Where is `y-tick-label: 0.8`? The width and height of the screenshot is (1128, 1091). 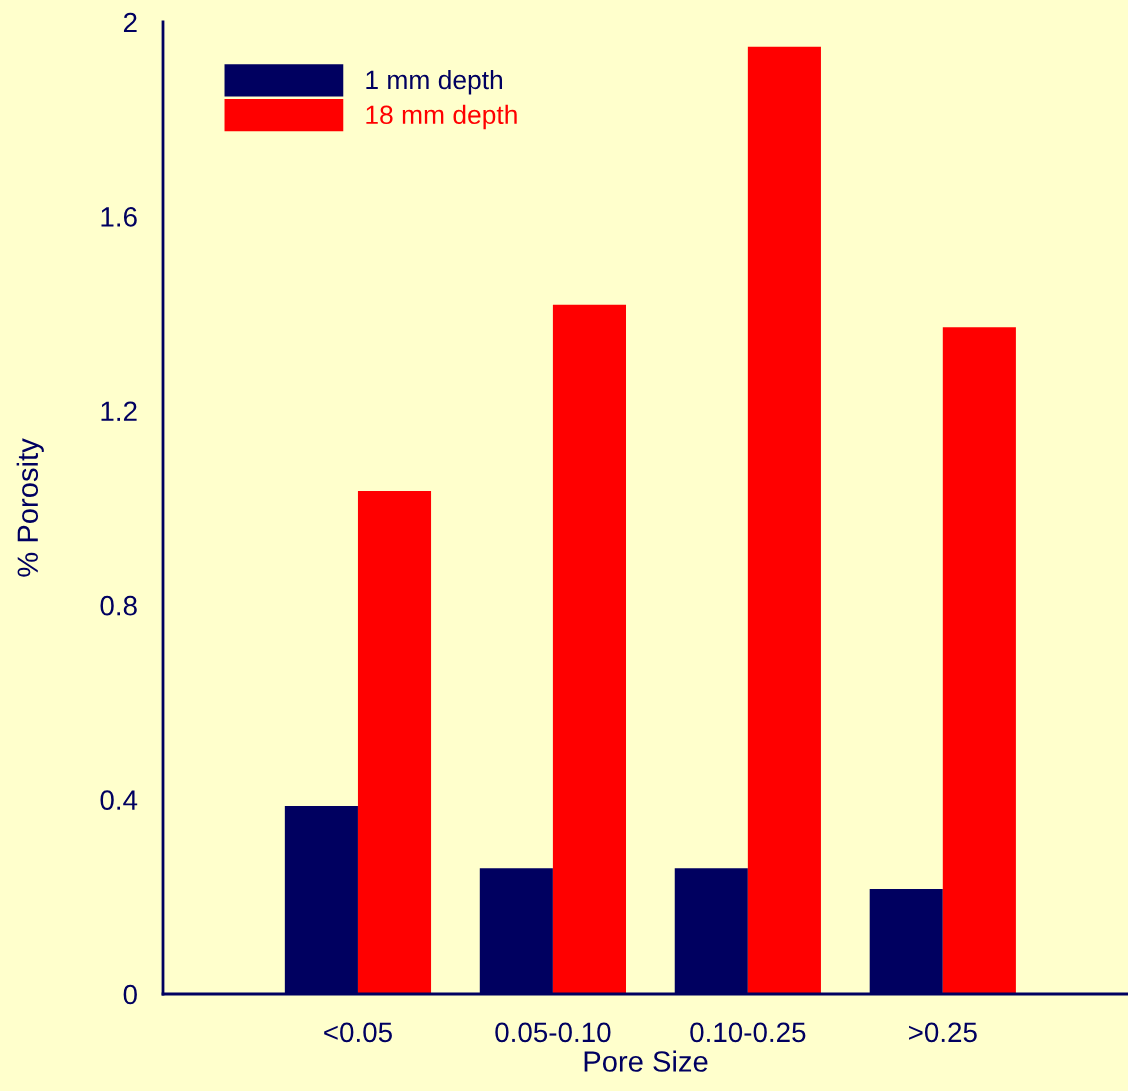 y-tick-label: 0.8 is located at coordinates (118, 605).